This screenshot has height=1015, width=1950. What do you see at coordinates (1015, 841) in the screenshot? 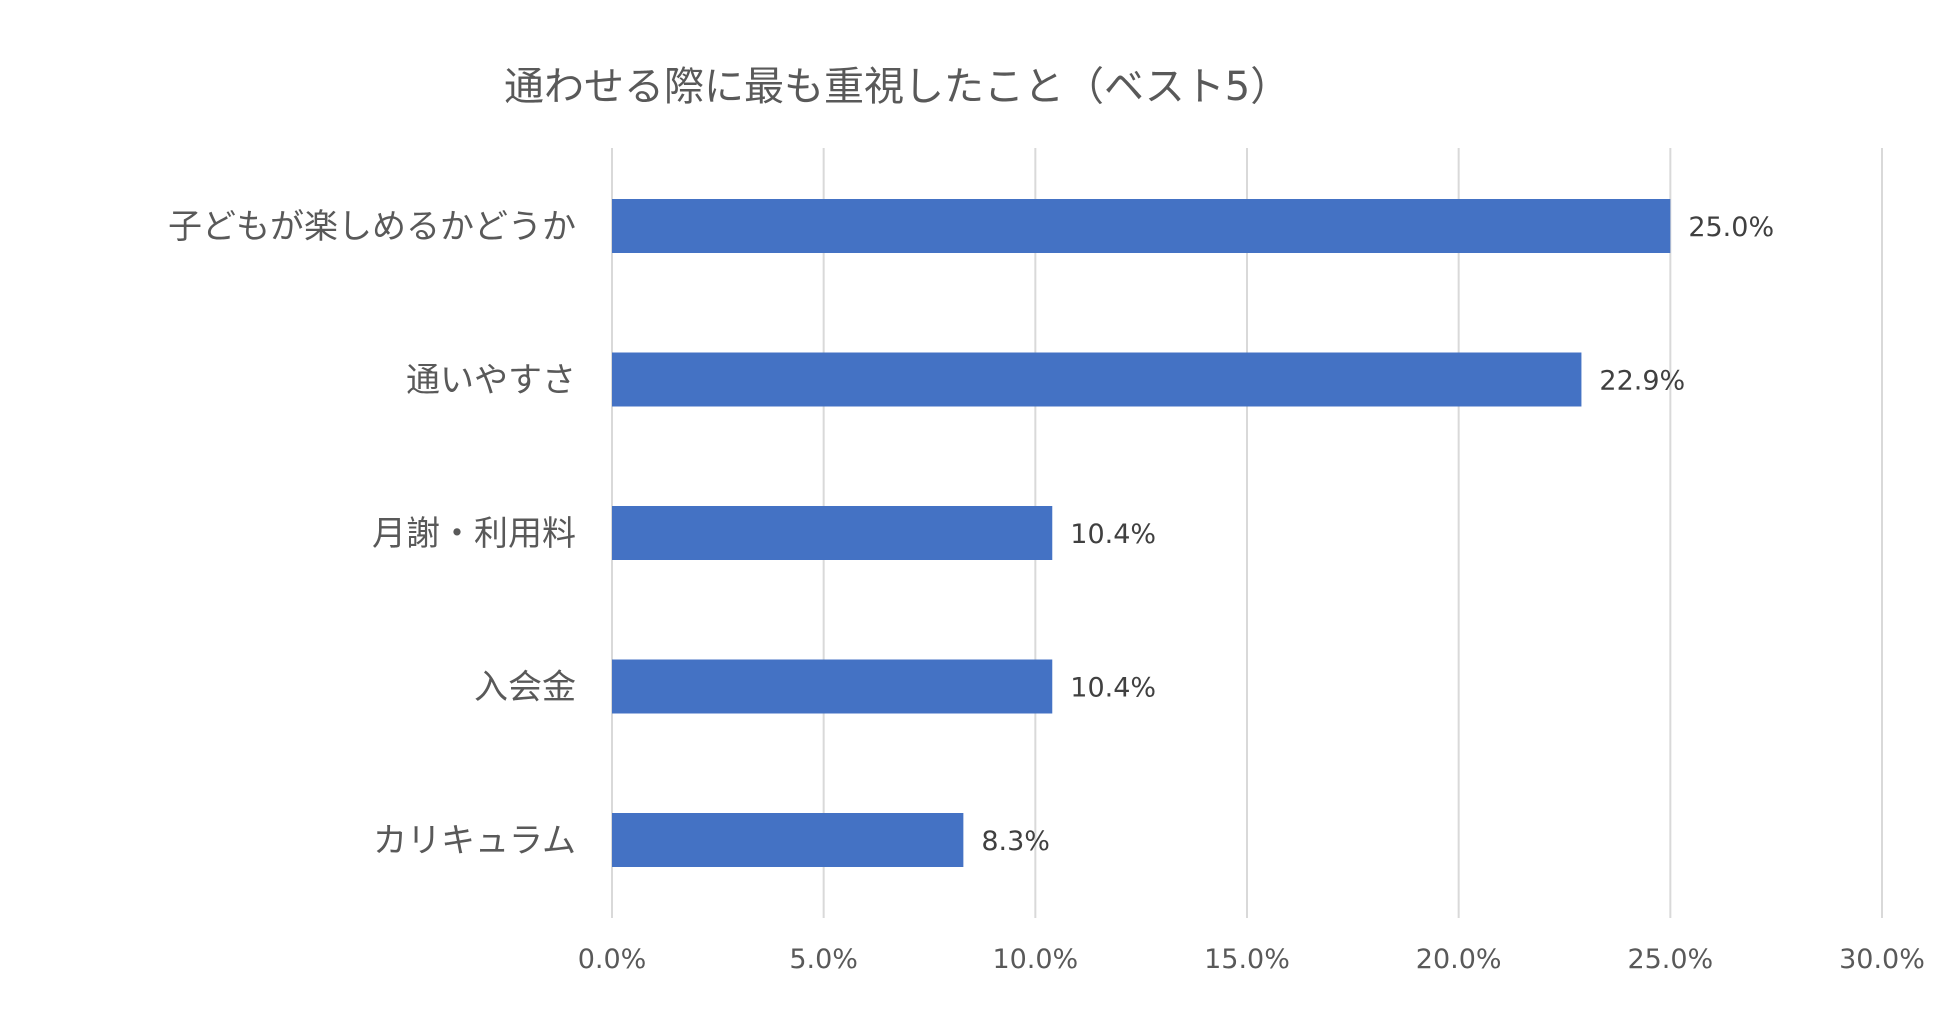
I see `data-label: 8.3%` at bounding box center [1015, 841].